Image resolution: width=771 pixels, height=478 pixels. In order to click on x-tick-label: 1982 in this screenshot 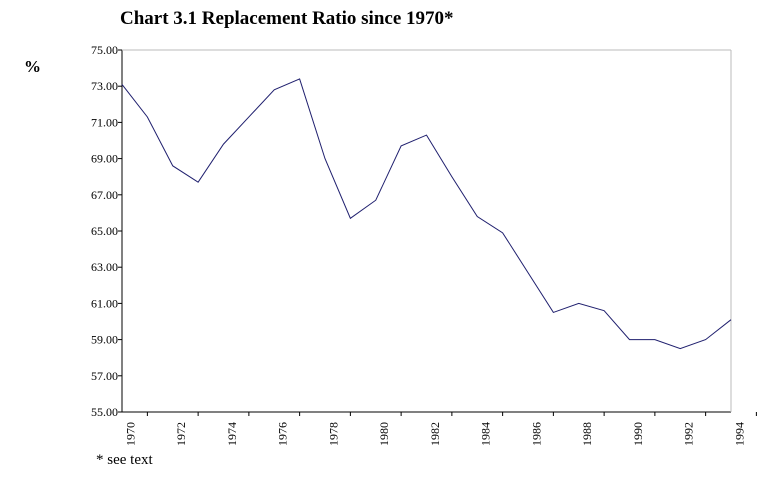, I will do `click(435, 434)`.